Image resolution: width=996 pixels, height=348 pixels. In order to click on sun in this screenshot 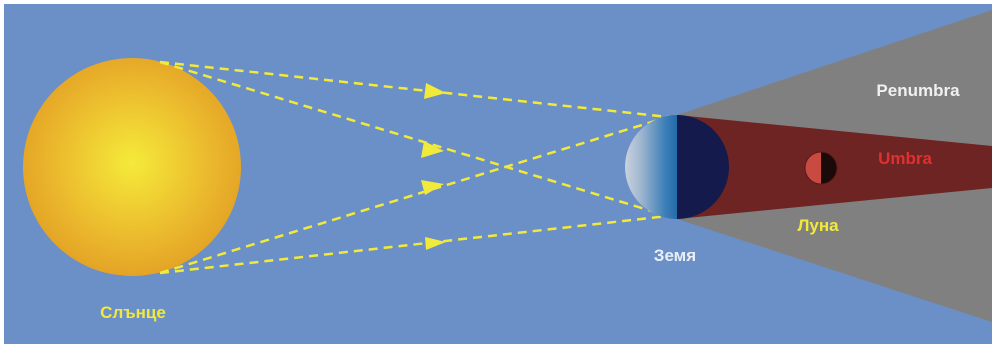, I will do `click(132, 167)`.